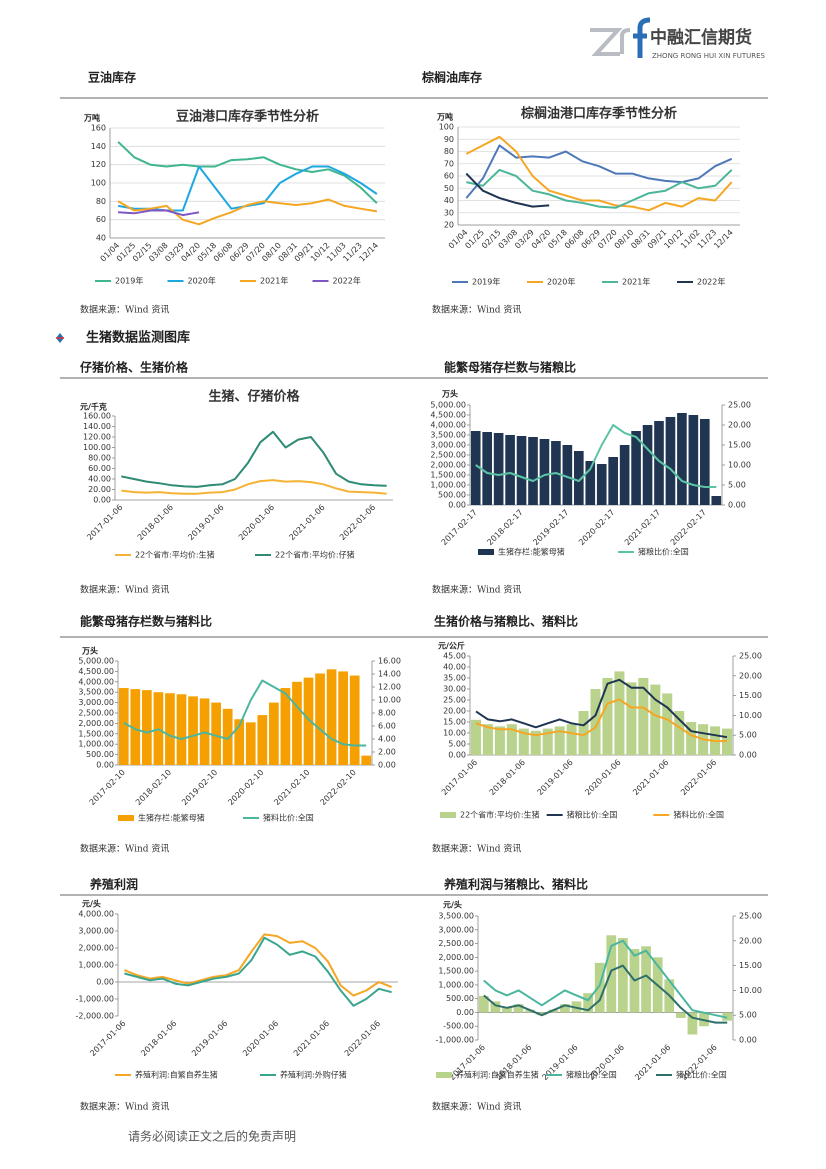  Describe the element at coordinates (260, 1038) in the screenshot. I see `x-tick-label: 2020-01-06` at that location.